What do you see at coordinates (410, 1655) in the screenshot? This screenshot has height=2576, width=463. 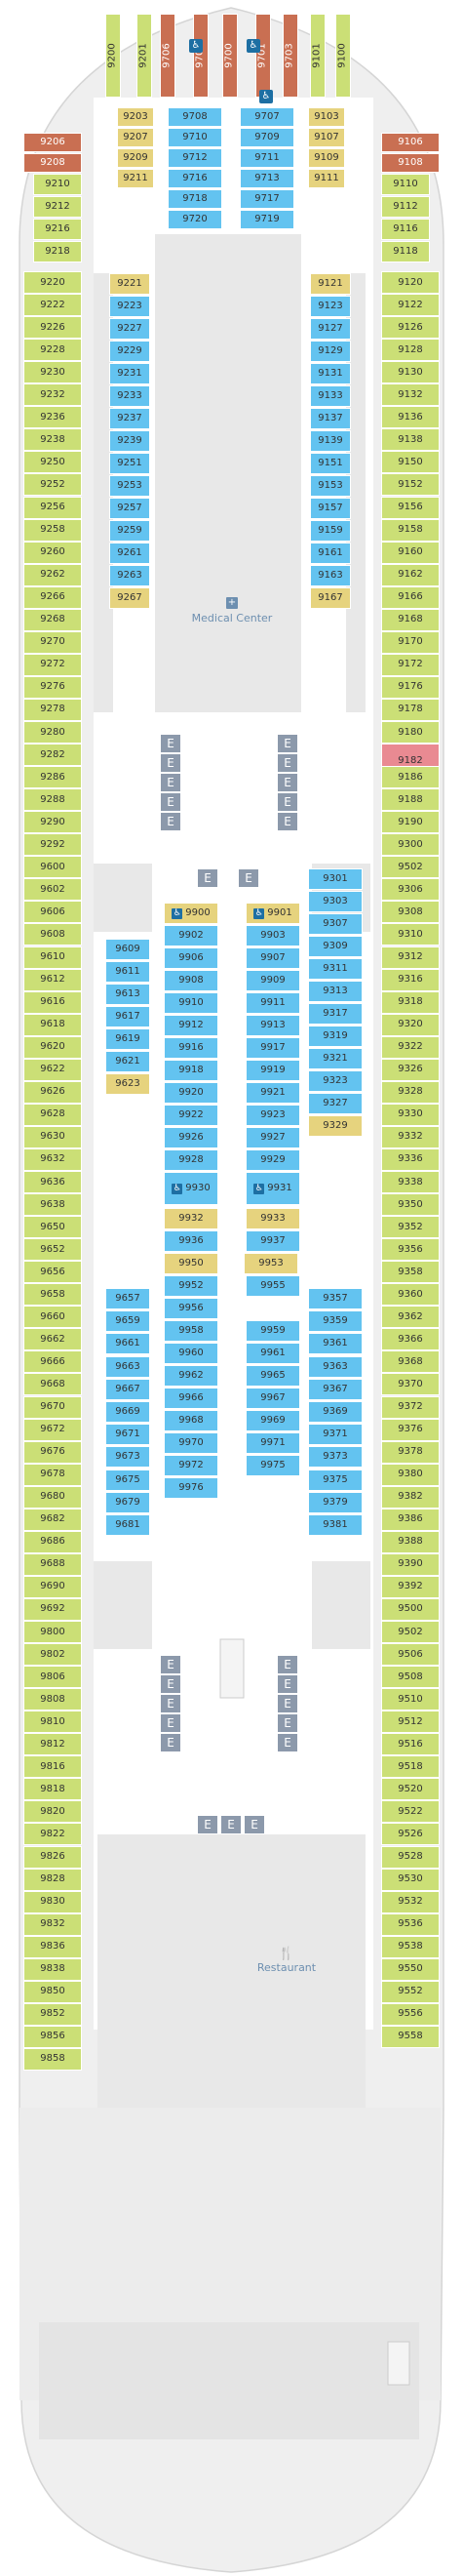 I see `cabin-9506: 9506` at bounding box center [410, 1655].